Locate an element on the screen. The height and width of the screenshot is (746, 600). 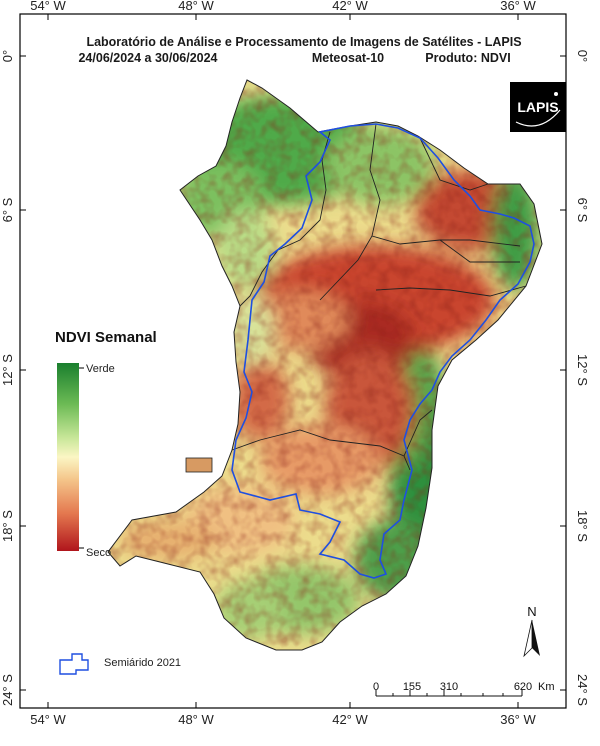
lapis-logo-text: LAPIS is located at coordinates (537, 107).